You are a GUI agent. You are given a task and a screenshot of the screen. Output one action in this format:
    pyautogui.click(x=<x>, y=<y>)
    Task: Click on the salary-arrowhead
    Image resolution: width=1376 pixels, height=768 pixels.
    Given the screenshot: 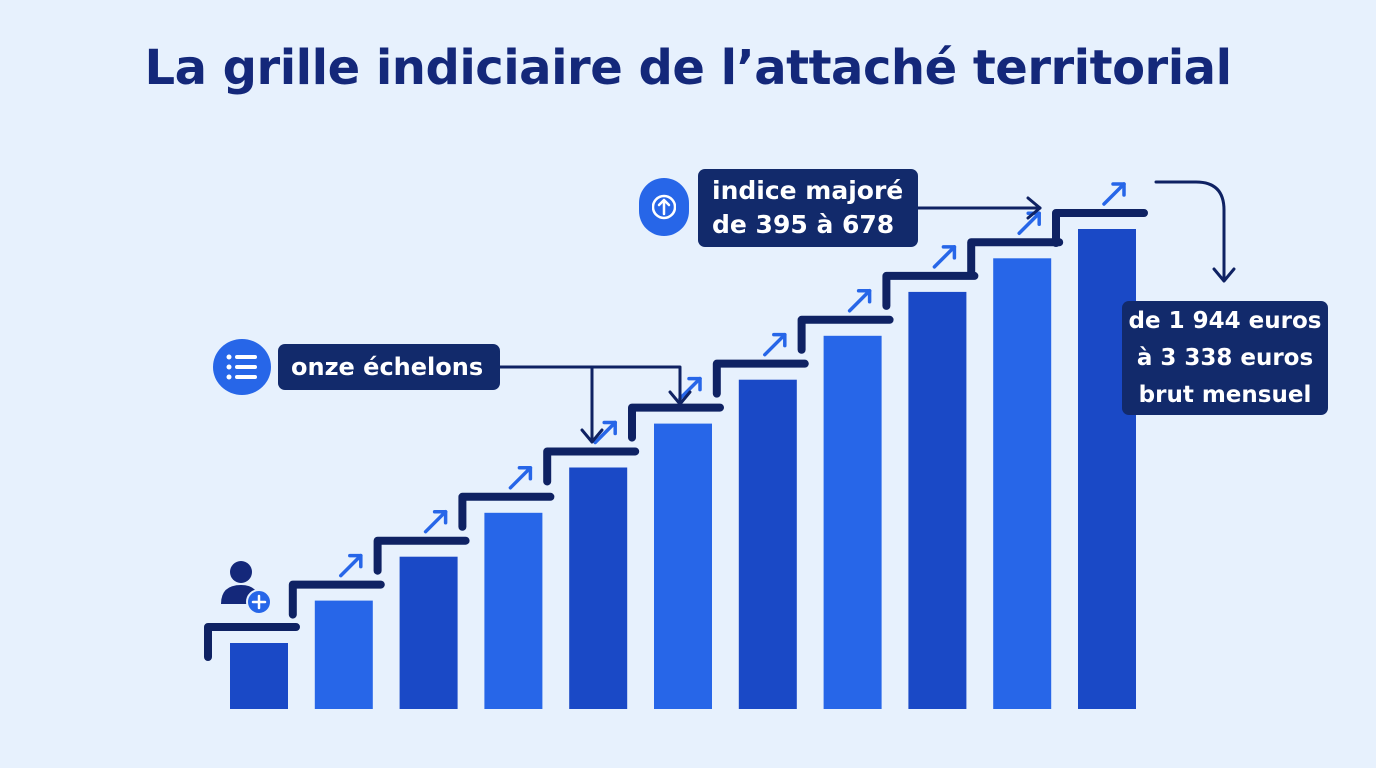 What is the action you would take?
    pyautogui.click(x=1224, y=275)
    